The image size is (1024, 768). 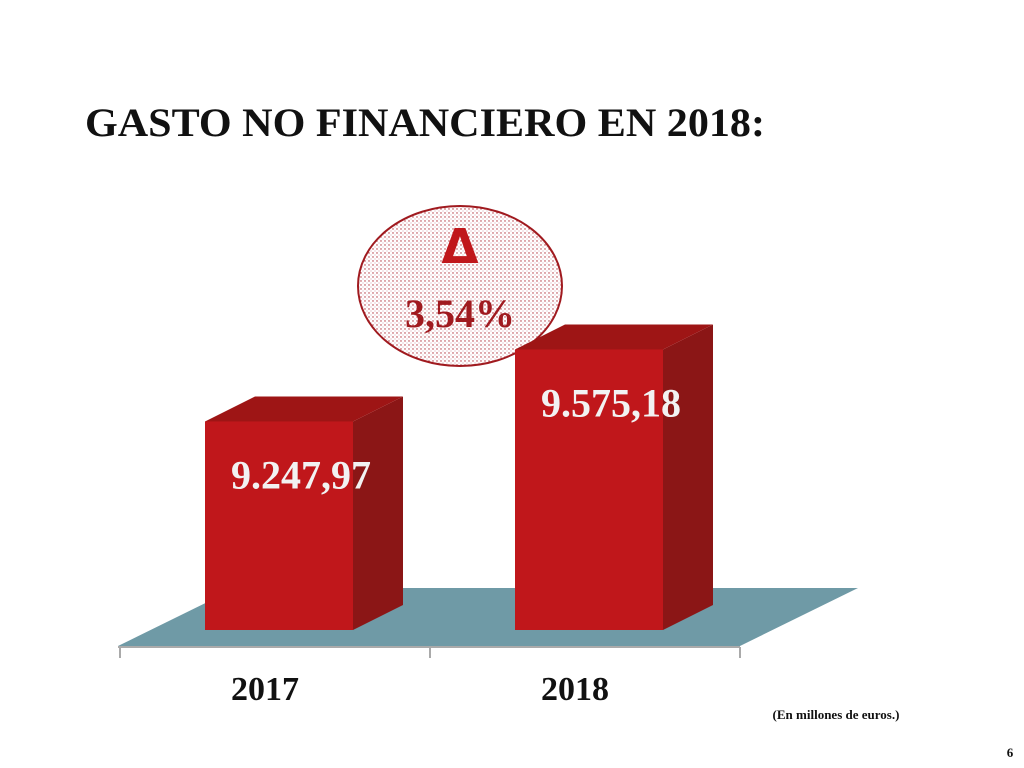 What do you see at coordinates (1010, 752) in the screenshot?
I see `page-number: 6` at bounding box center [1010, 752].